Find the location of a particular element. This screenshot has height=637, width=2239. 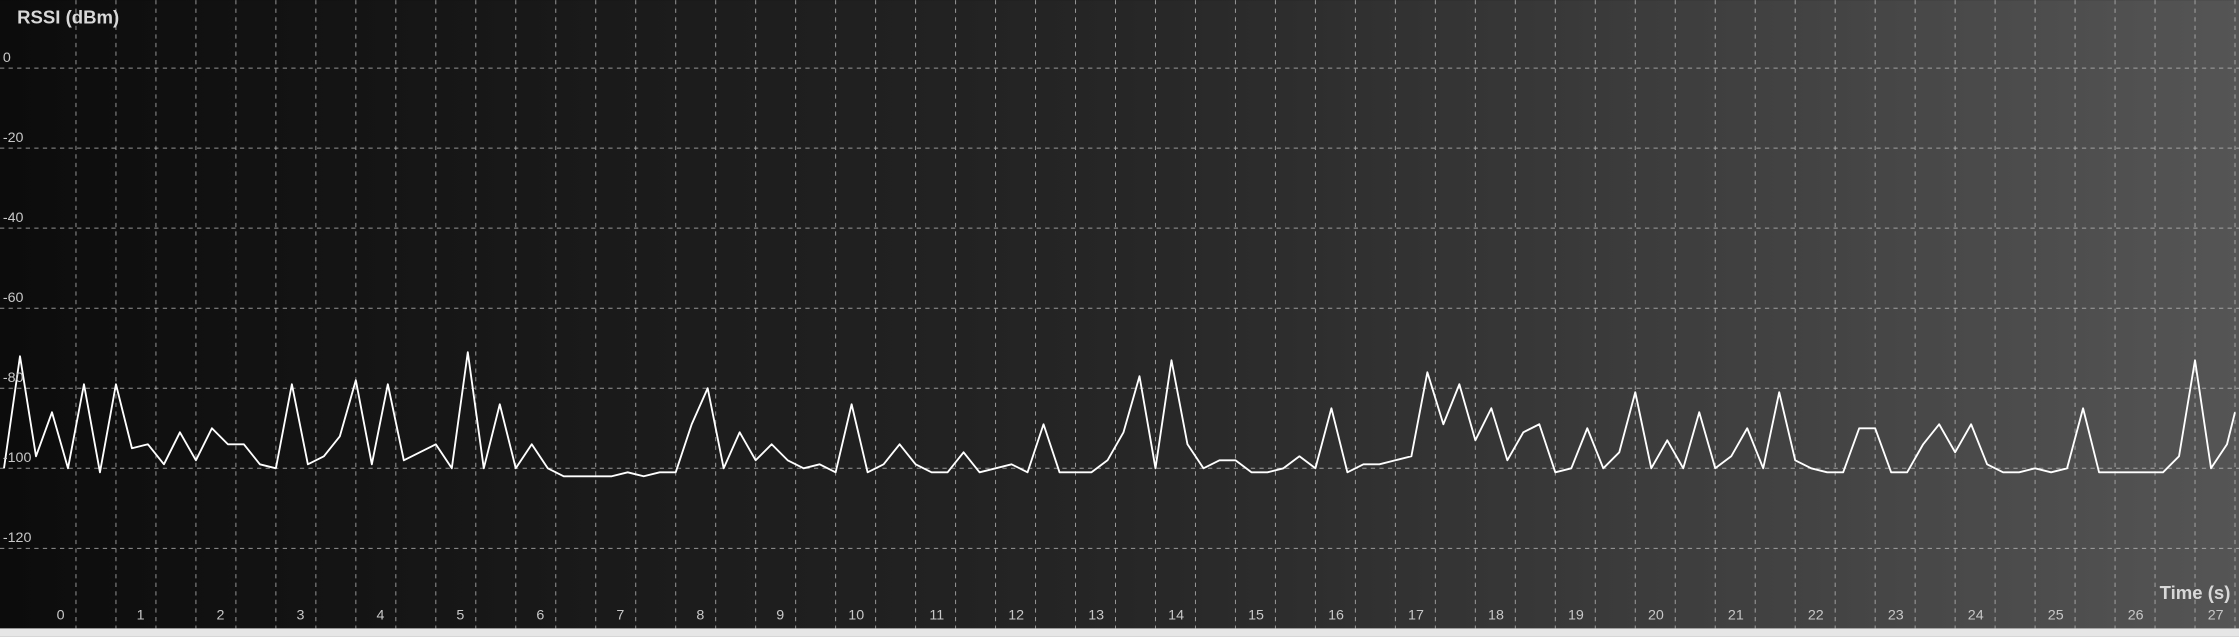

y-axis-title: RSSI (dBm) is located at coordinates (68, 17).